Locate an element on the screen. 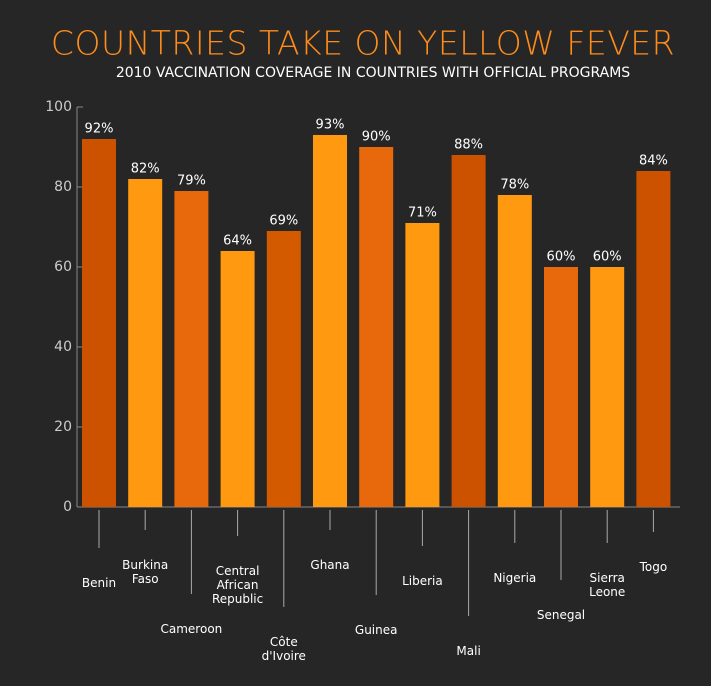 The width and height of the screenshot is (711, 686). value-label: 88% is located at coordinates (468, 145).